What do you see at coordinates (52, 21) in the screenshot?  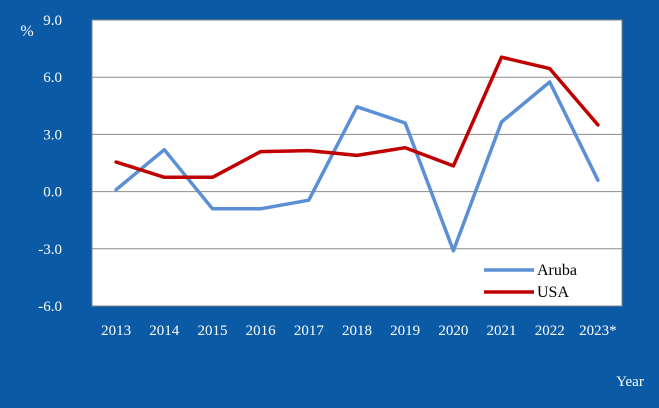 I see `y-tick-label: 9.0` at bounding box center [52, 21].